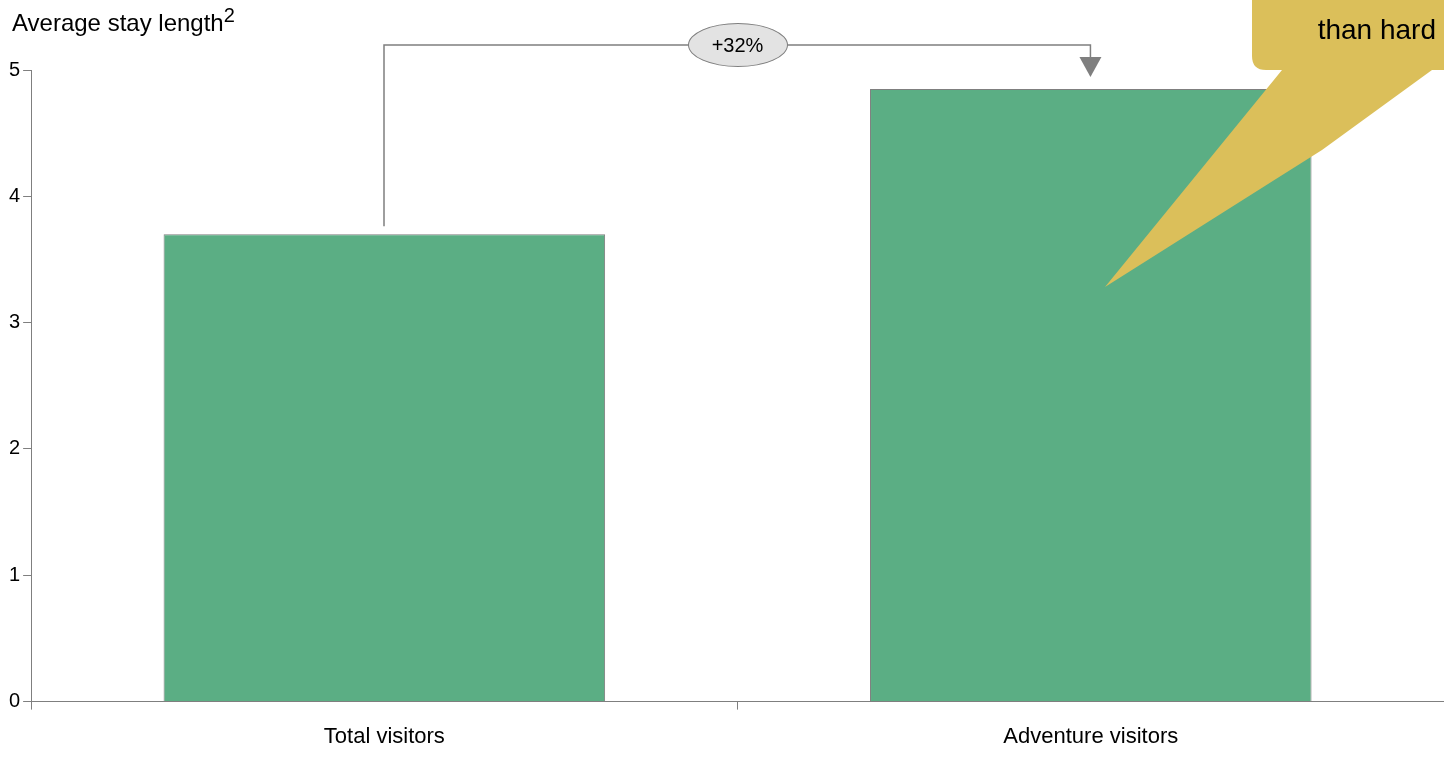 The image size is (1444, 768). Describe the element at coordinates (737, 45) in the screenshot. I see `text: +32%` at that location.